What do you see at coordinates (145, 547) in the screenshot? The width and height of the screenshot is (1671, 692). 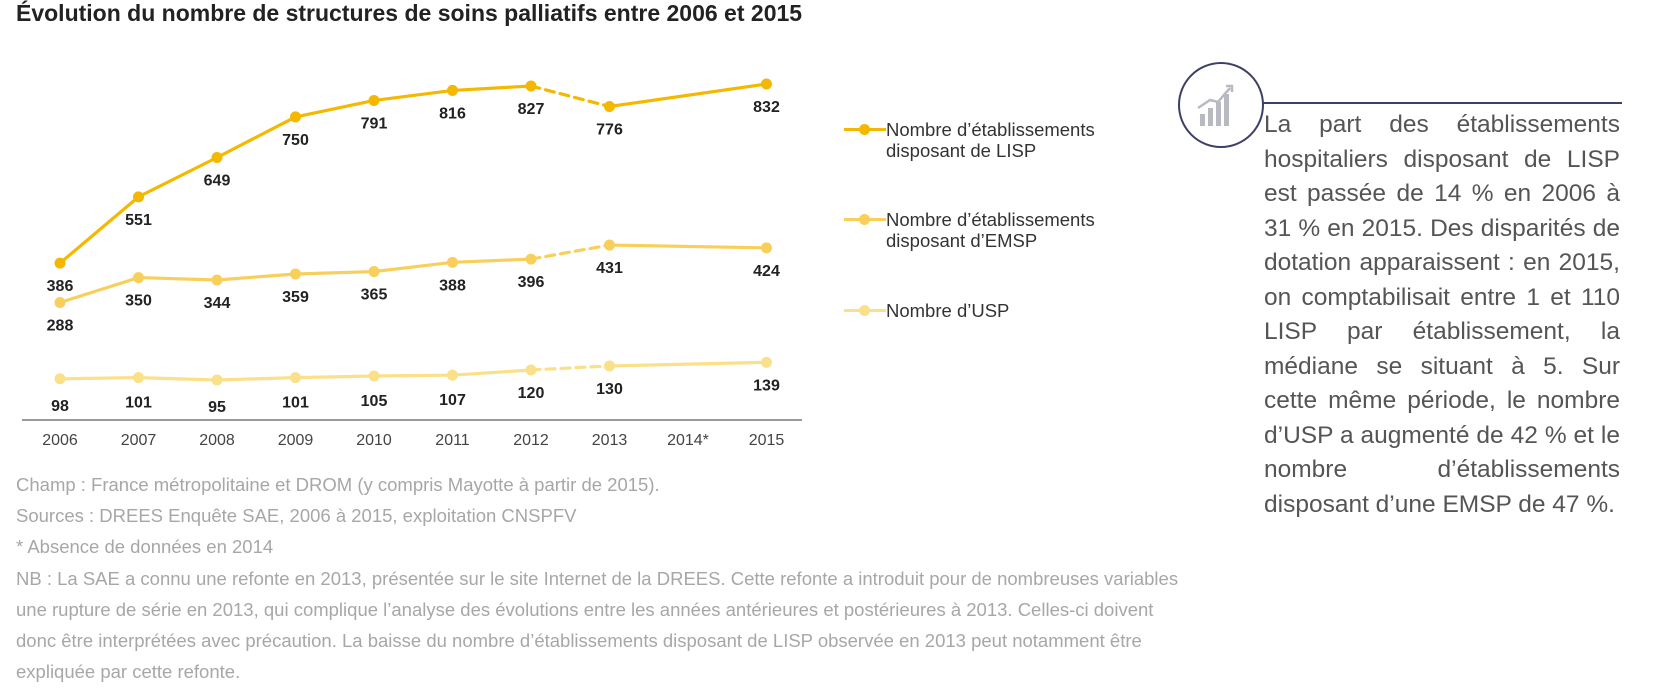 I see `note-absence: * Absence de données en 2014` at bounding box center [145, 547].